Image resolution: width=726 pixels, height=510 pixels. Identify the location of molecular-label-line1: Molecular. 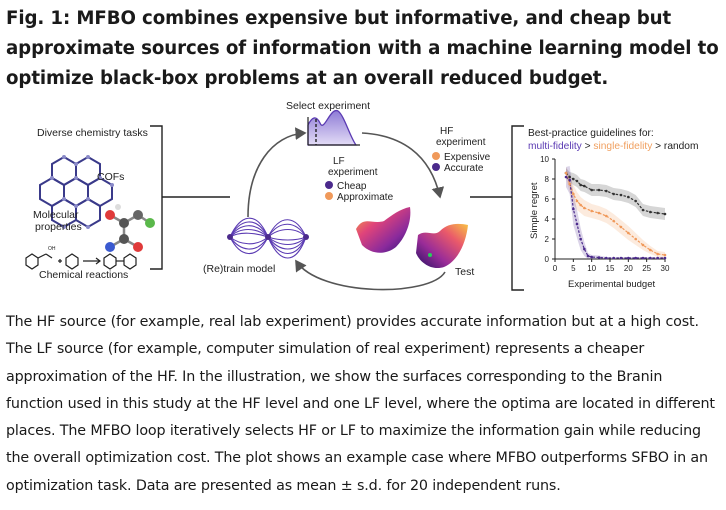
(56, 215).